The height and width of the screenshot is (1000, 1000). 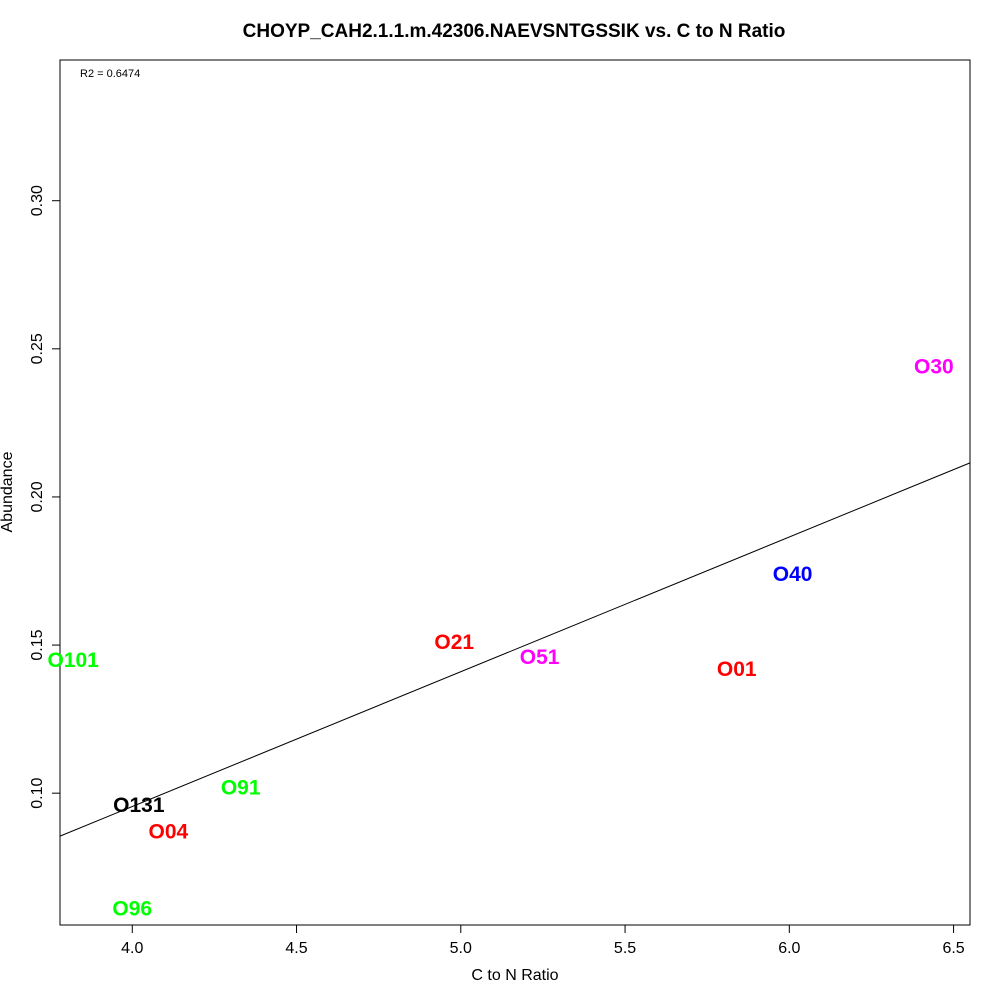 What do you see at coordinates (454, 642) in the screenshot?
I see `point-label-o21: O21` at bounding box center [454, 642].